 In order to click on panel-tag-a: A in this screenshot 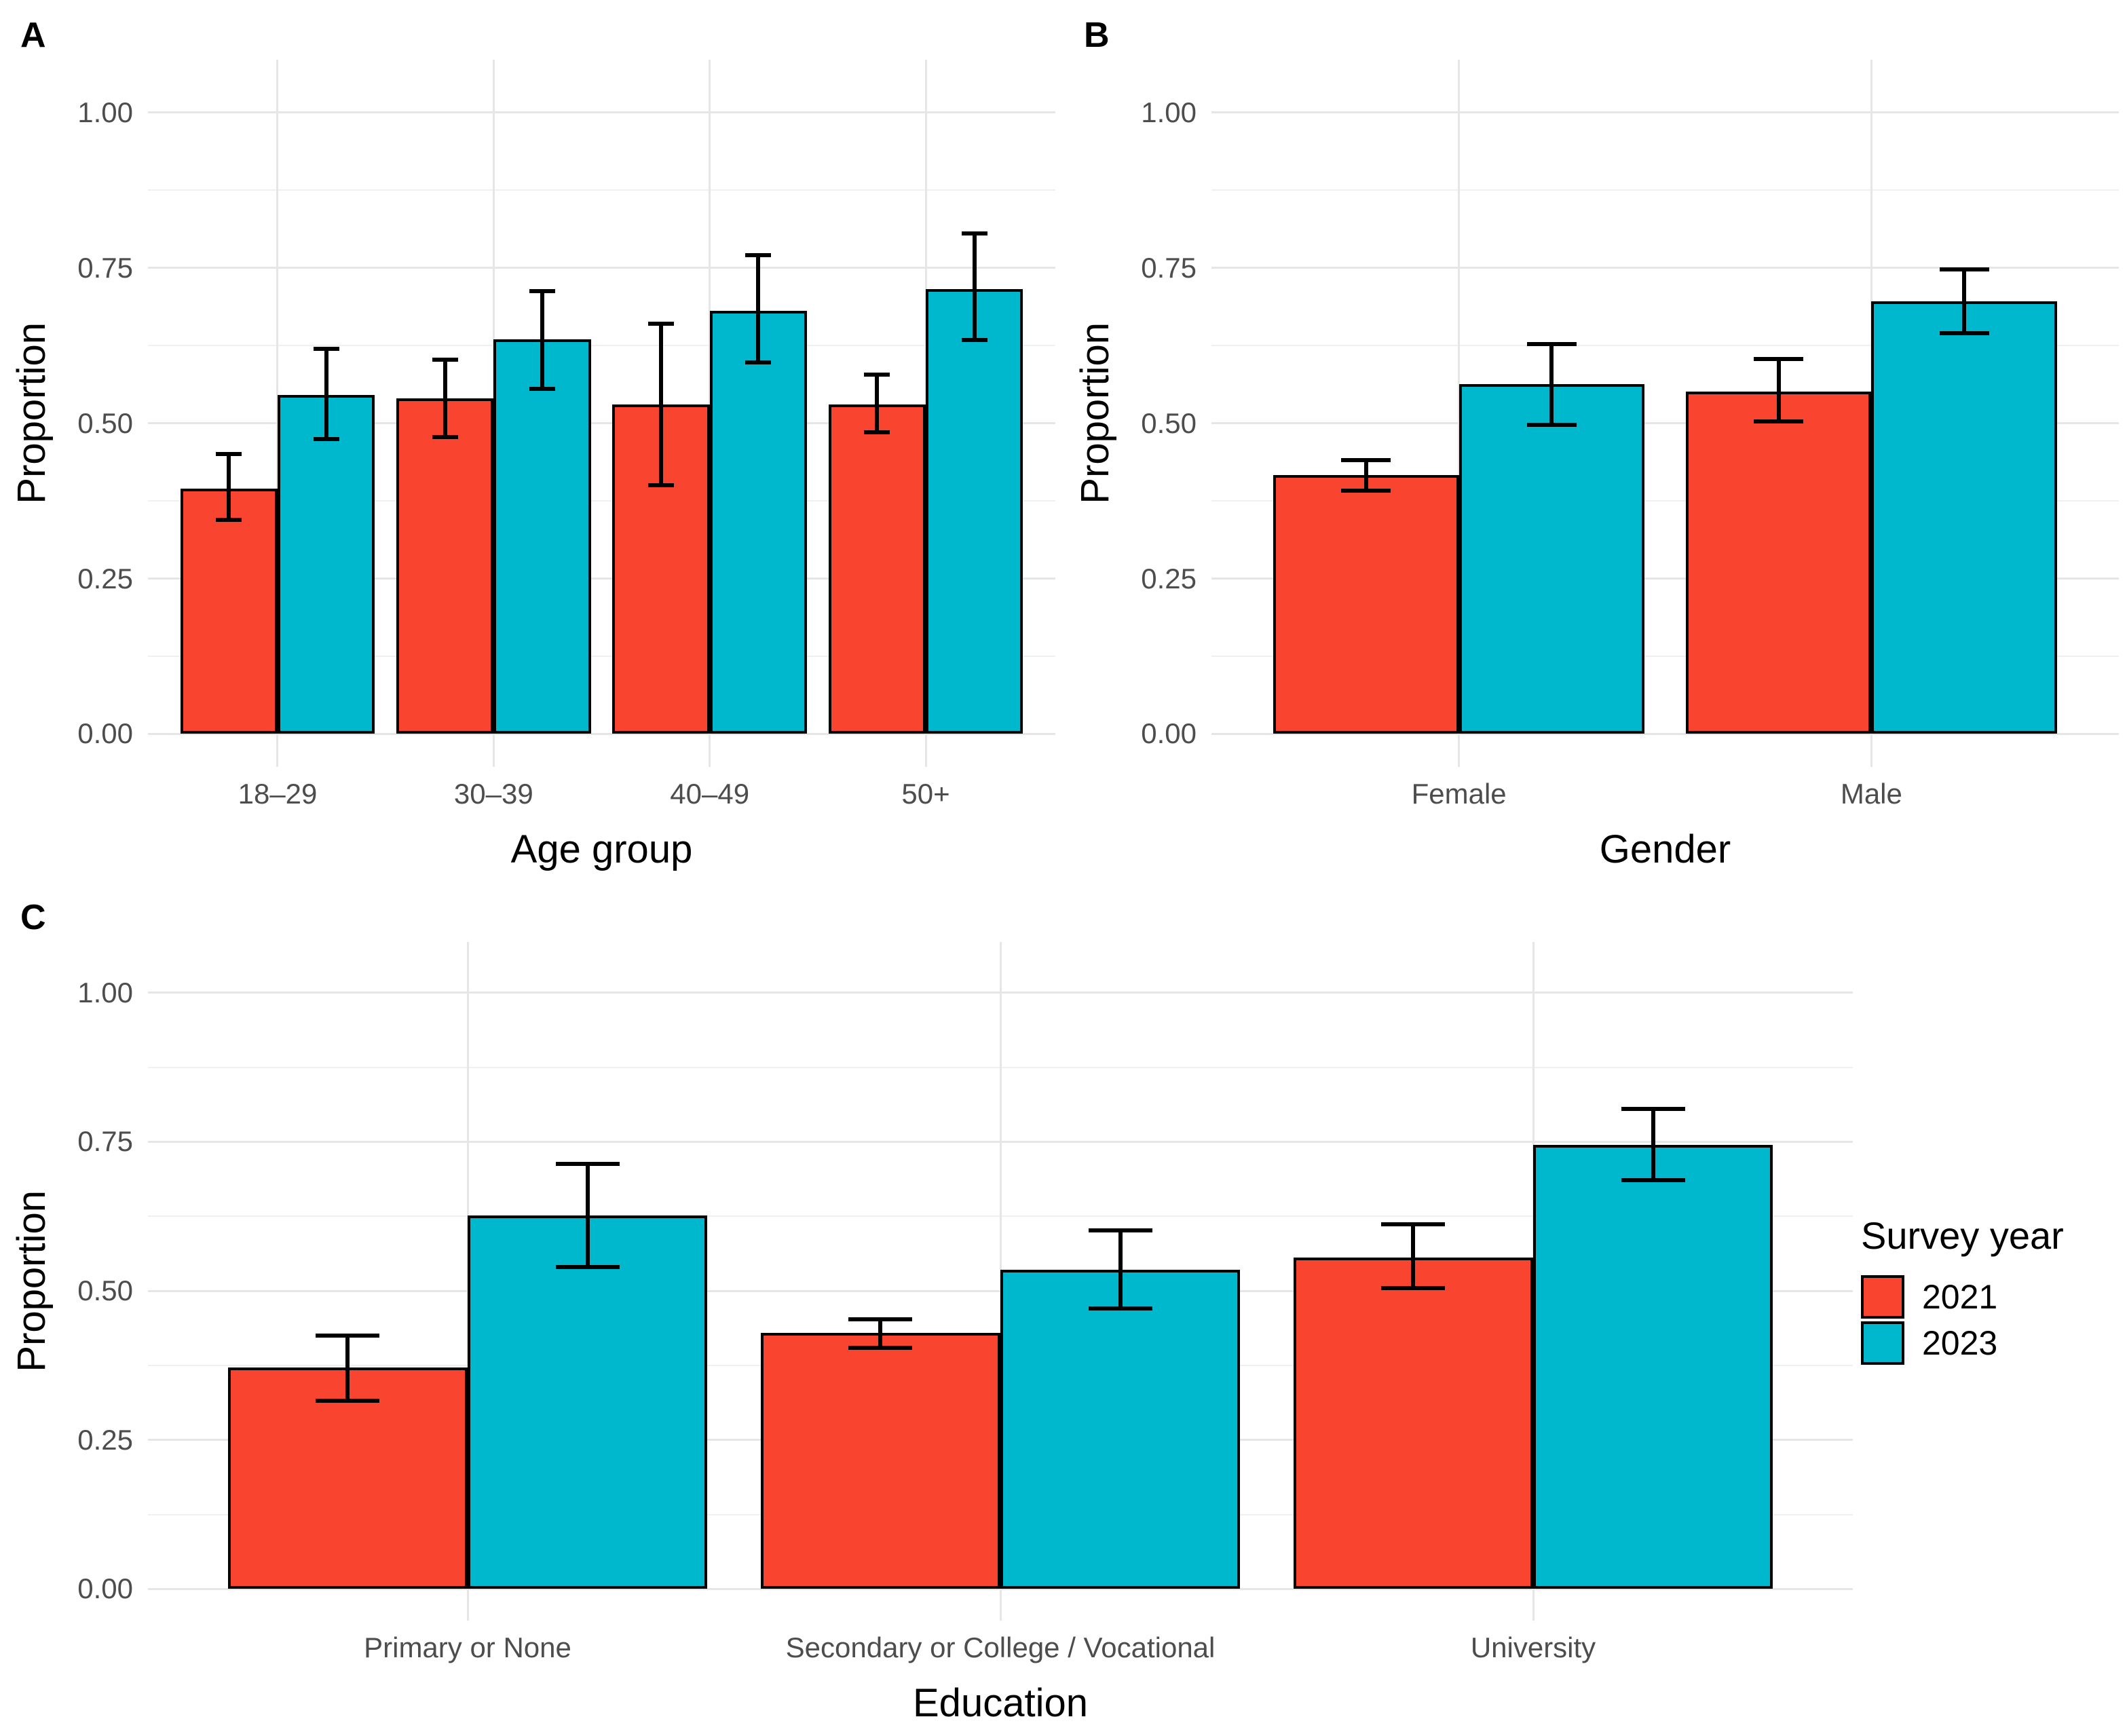, I will do `click(33, 35)`.